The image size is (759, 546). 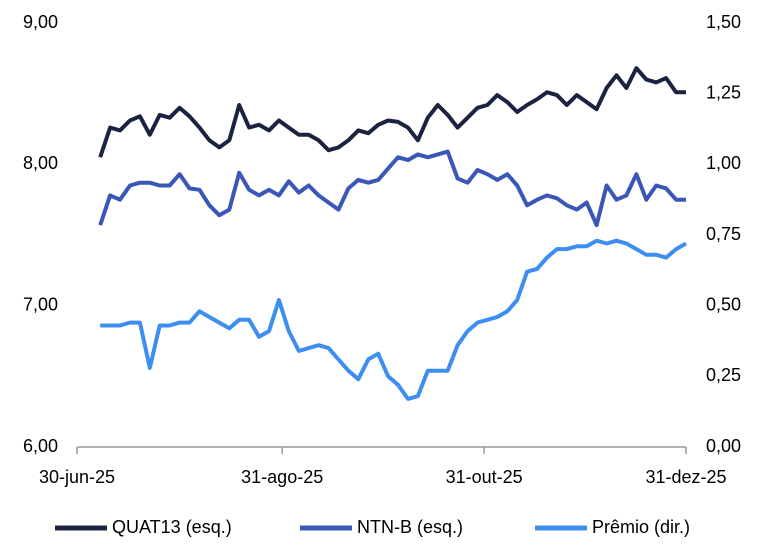 I want to click on y2-tick-label: 1,00, so click(x=723, y=163).